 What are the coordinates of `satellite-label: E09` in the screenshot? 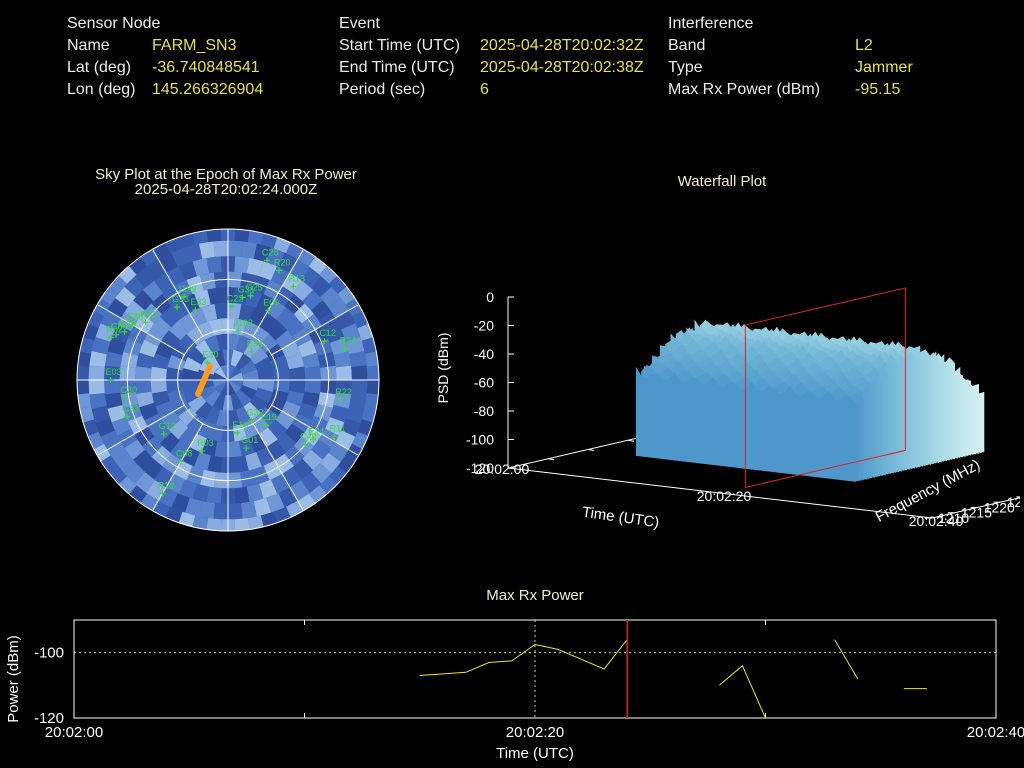 It's located at (271, 302).